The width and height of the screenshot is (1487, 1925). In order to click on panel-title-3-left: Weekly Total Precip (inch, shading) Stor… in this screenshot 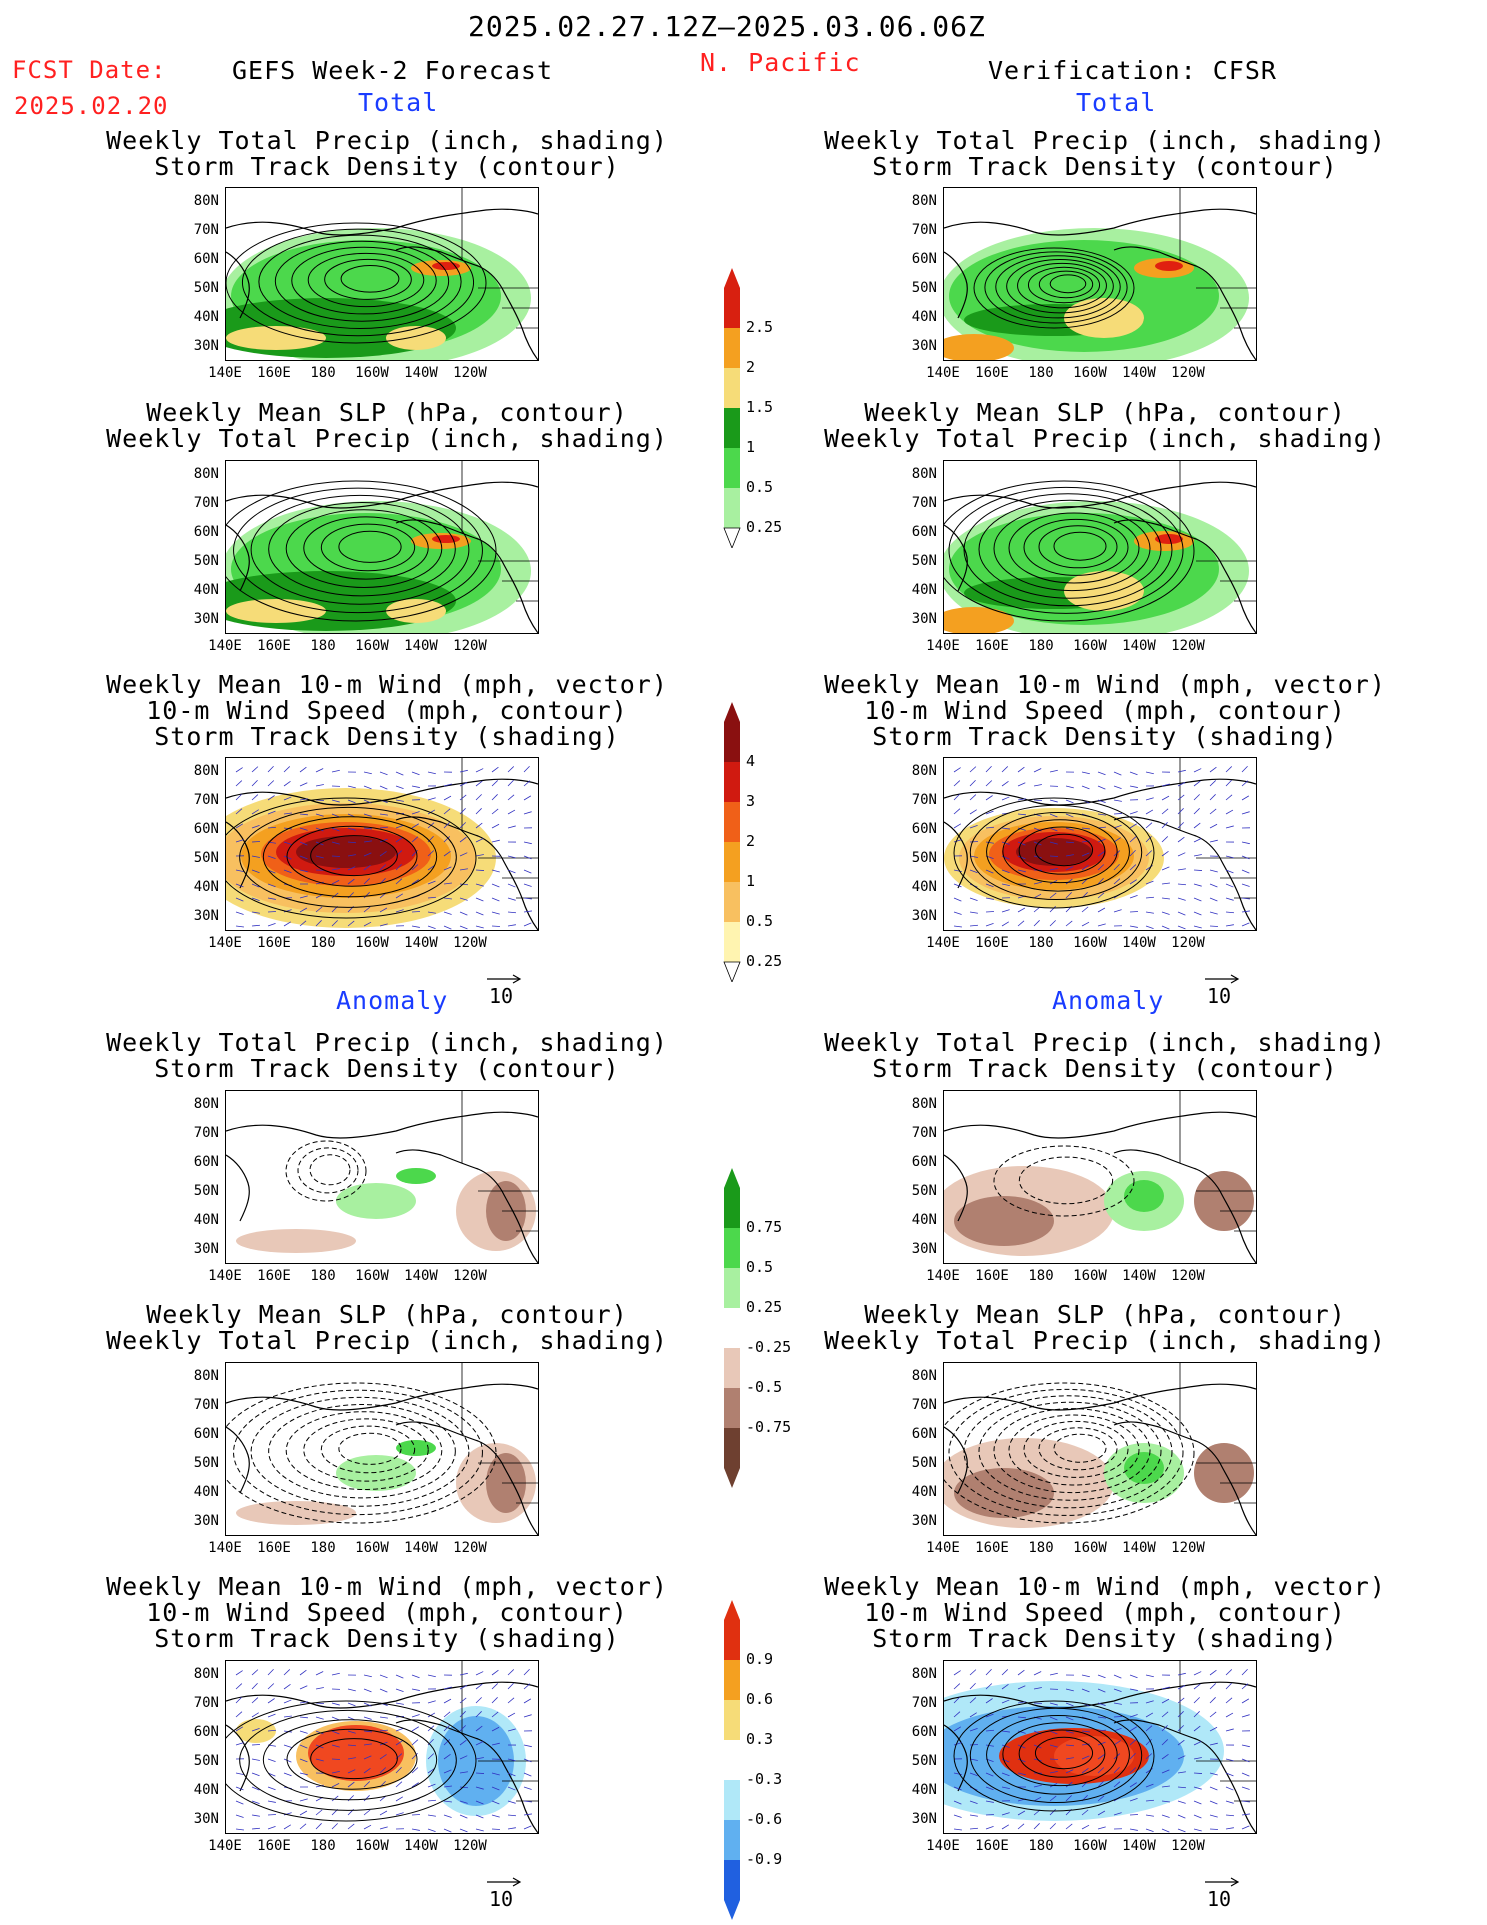, I will do `click(387, 1055)`.